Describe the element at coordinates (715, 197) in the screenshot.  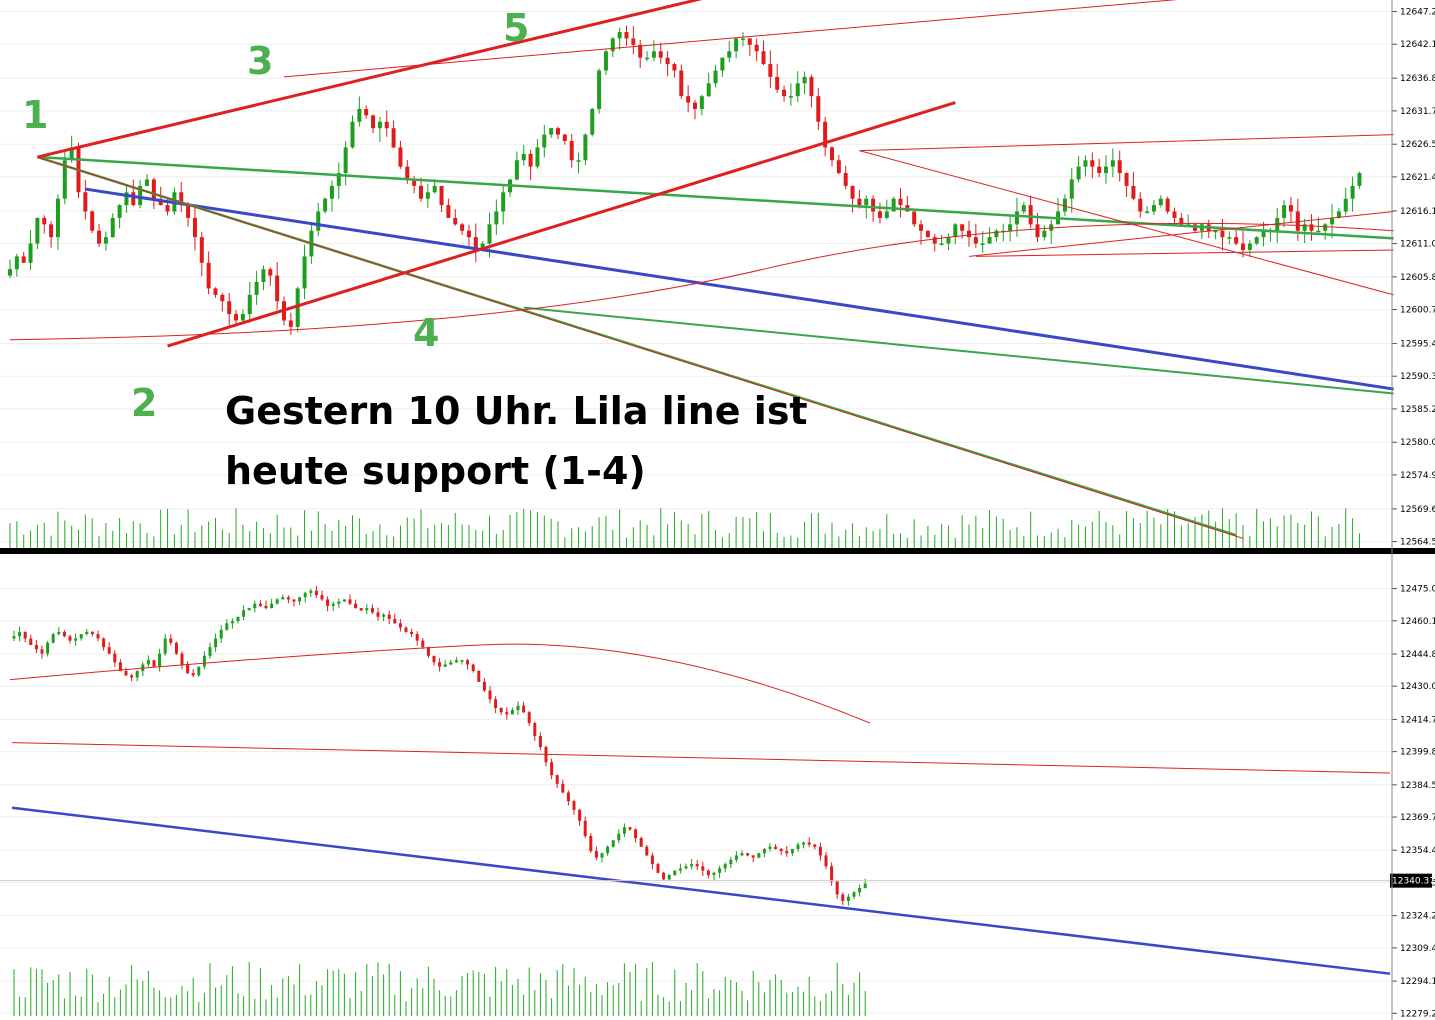
I see `green-trend-line-upper` at that location.